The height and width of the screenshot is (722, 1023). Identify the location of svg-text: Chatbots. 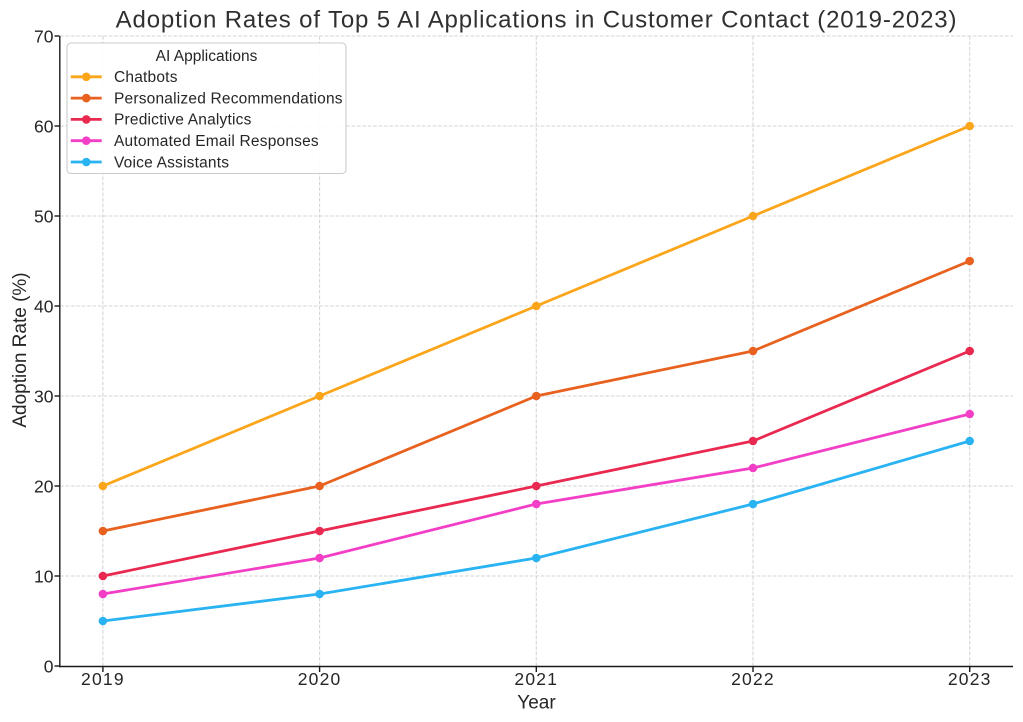
(146, 77).